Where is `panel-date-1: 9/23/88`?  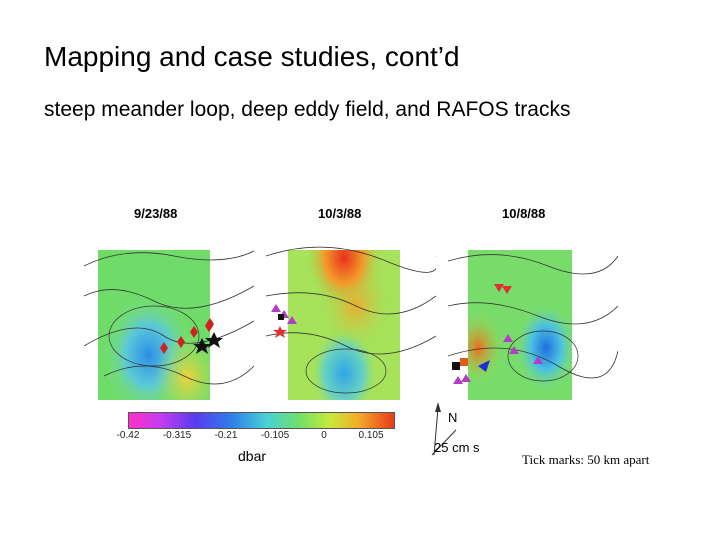
panel-date-1: 9/23/88 is located at coordinates (156, 213).